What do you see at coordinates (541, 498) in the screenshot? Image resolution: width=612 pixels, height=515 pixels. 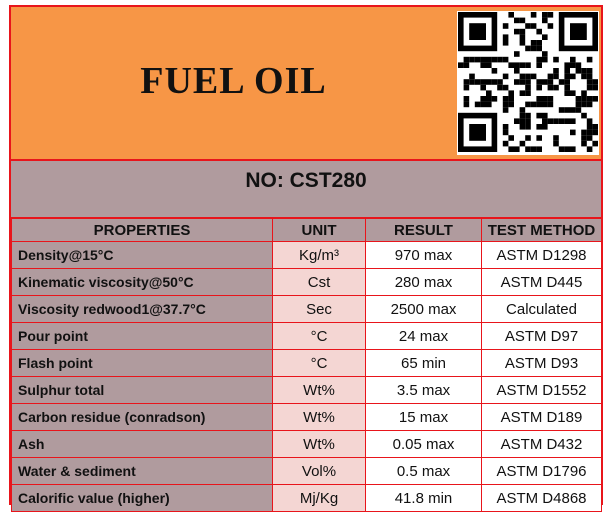 I see `test-method-cell: ASTM D4868` at bounding box center [541, 498].